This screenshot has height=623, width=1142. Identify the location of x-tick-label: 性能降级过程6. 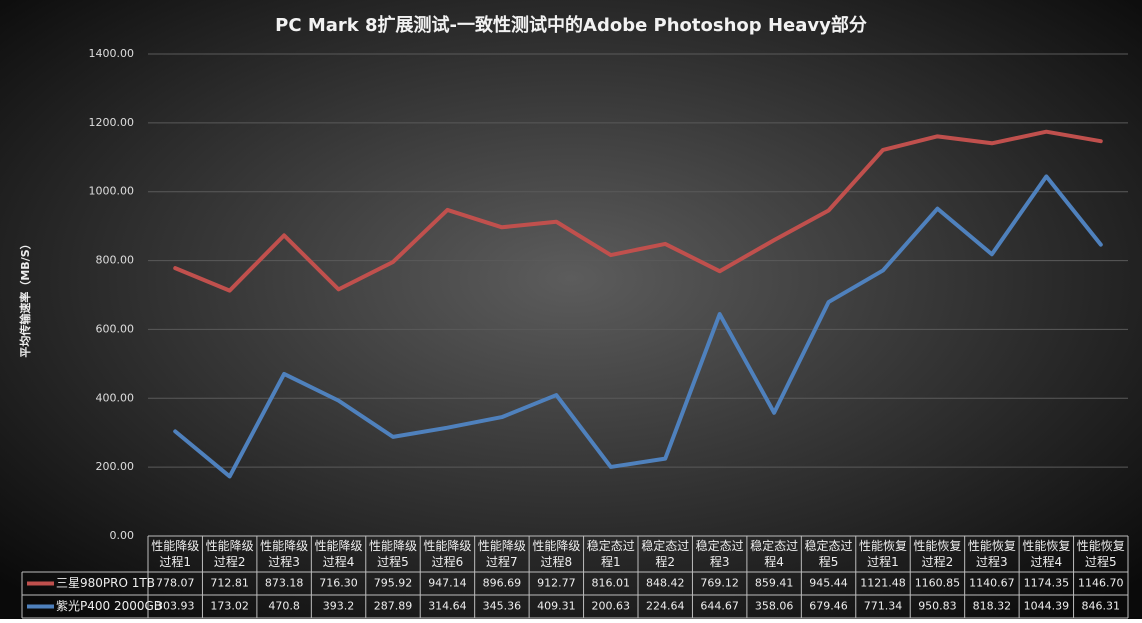
(447, 554).